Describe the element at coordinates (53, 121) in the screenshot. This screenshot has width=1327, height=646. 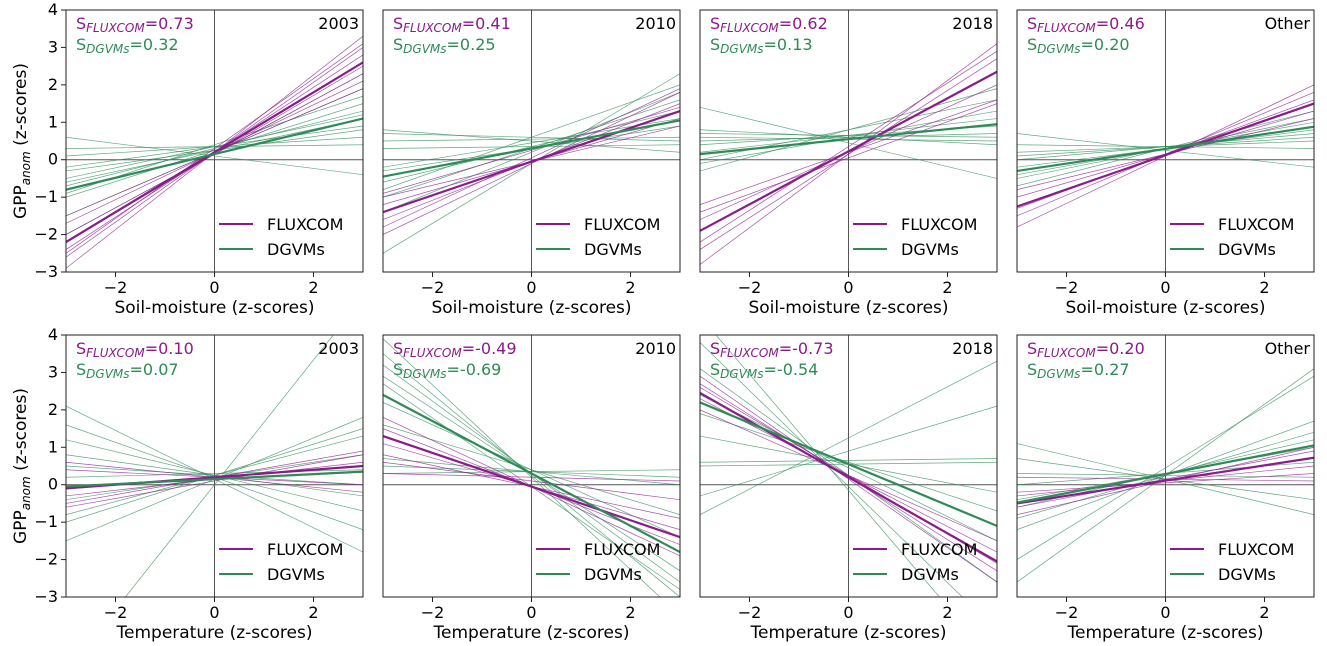
I see `y-tick-label: 1` at that location.